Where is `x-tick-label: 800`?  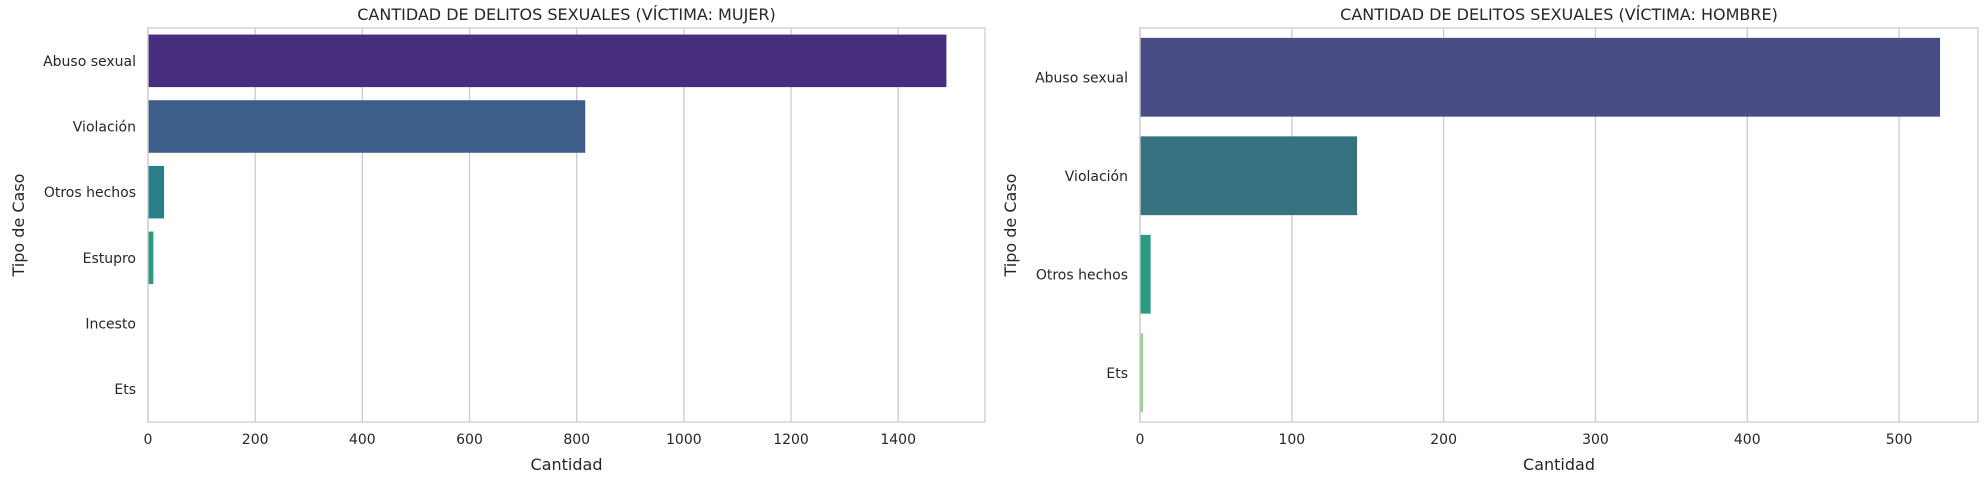 x-tick-label: 800 is located at coordinates (576, 440).